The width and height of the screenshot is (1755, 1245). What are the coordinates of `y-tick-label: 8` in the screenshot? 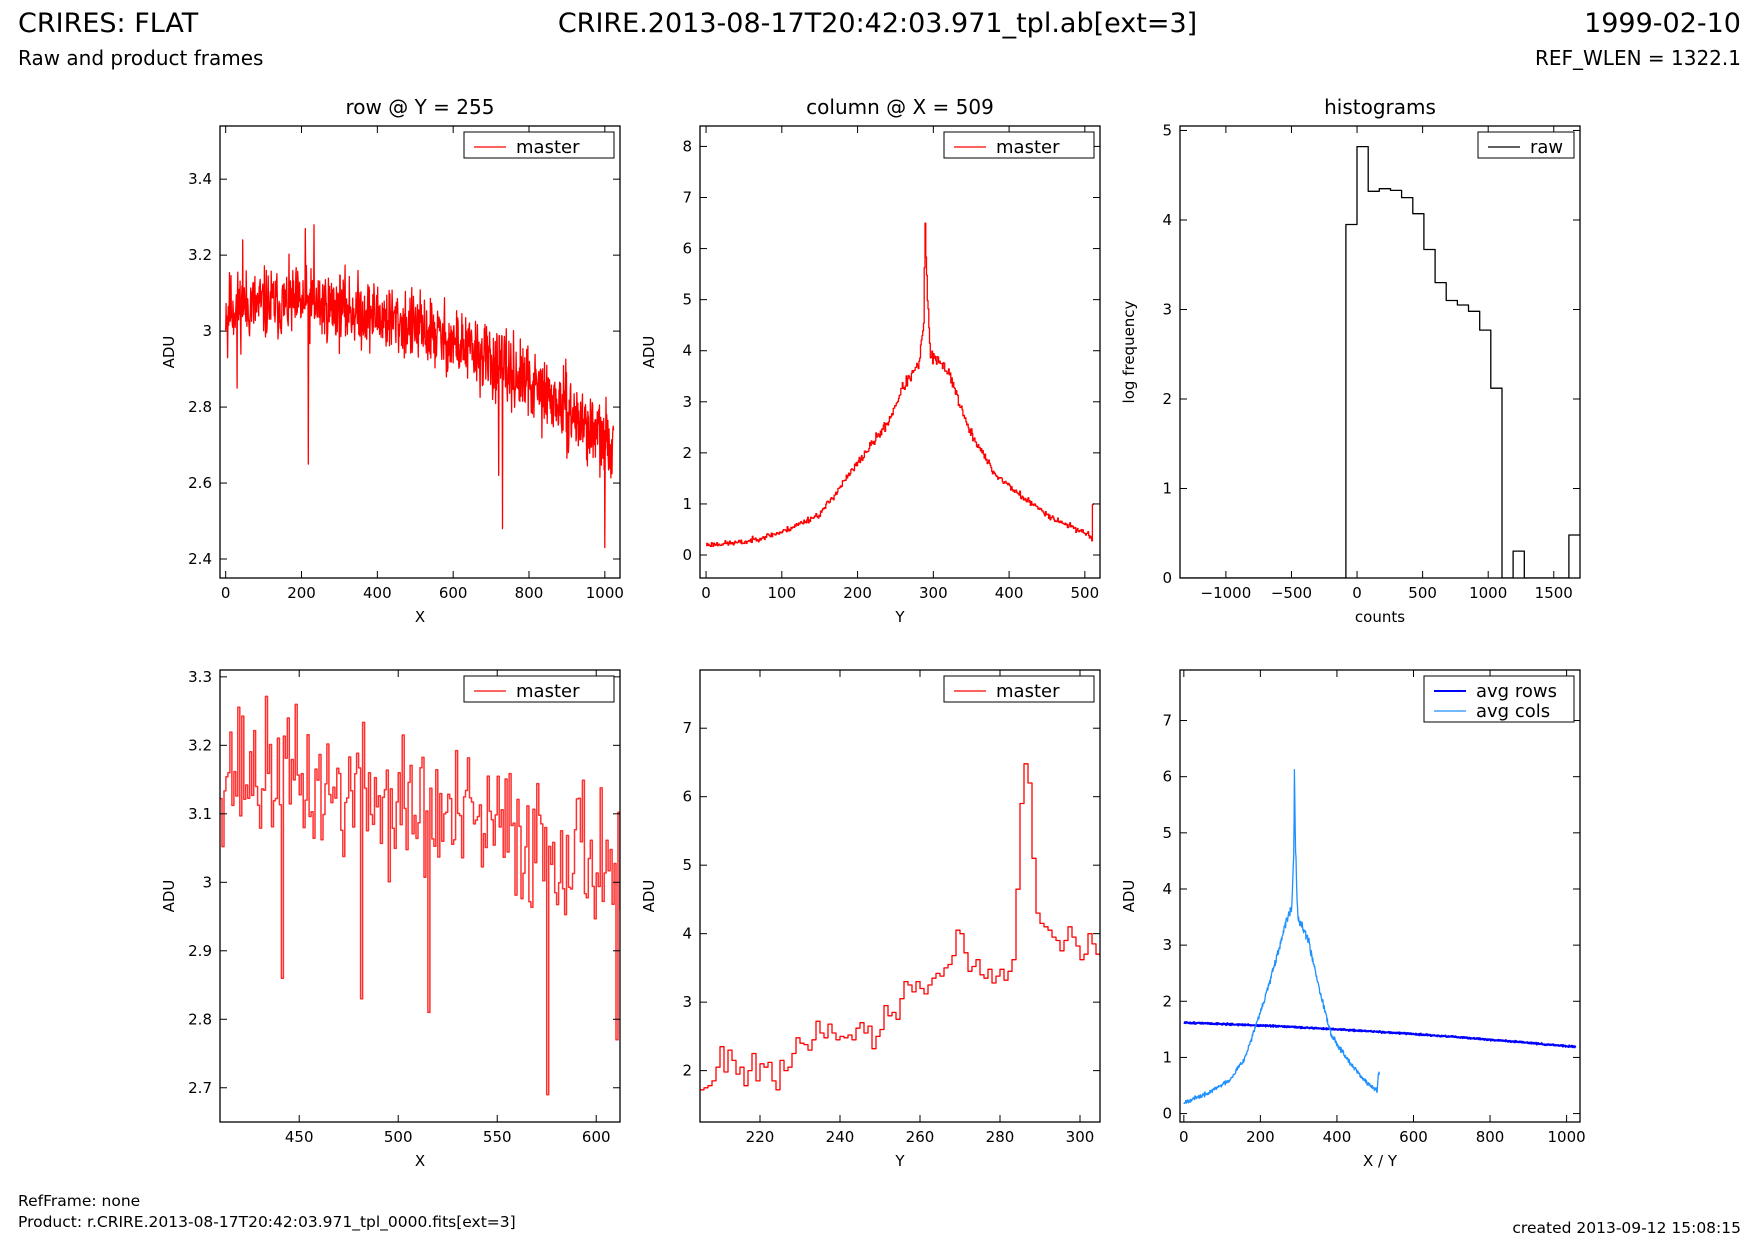 It's located at (687, 146).